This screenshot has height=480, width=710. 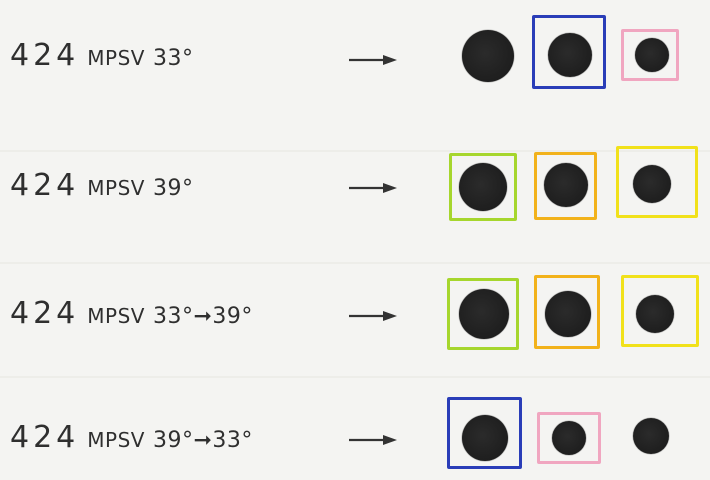 What do you see at coordinates (202, 316) in the screenshot?
I see `row-condition: 33°➞39°` at bounding box center [202, 316].